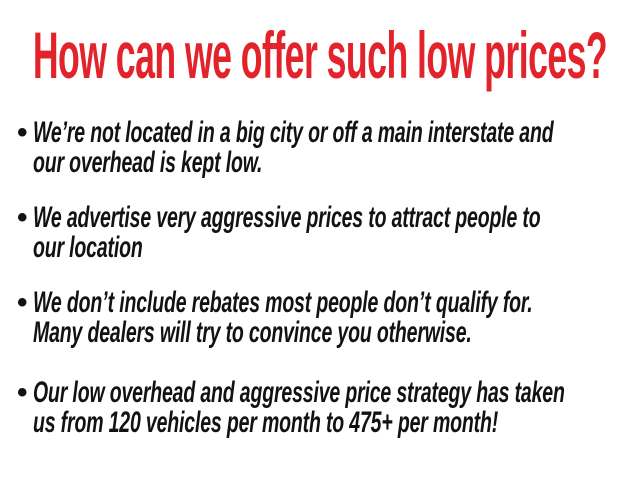 The image size is (640, 480). I want to click on bullet-text-line: our overhead is kept low., so click(148, 162).